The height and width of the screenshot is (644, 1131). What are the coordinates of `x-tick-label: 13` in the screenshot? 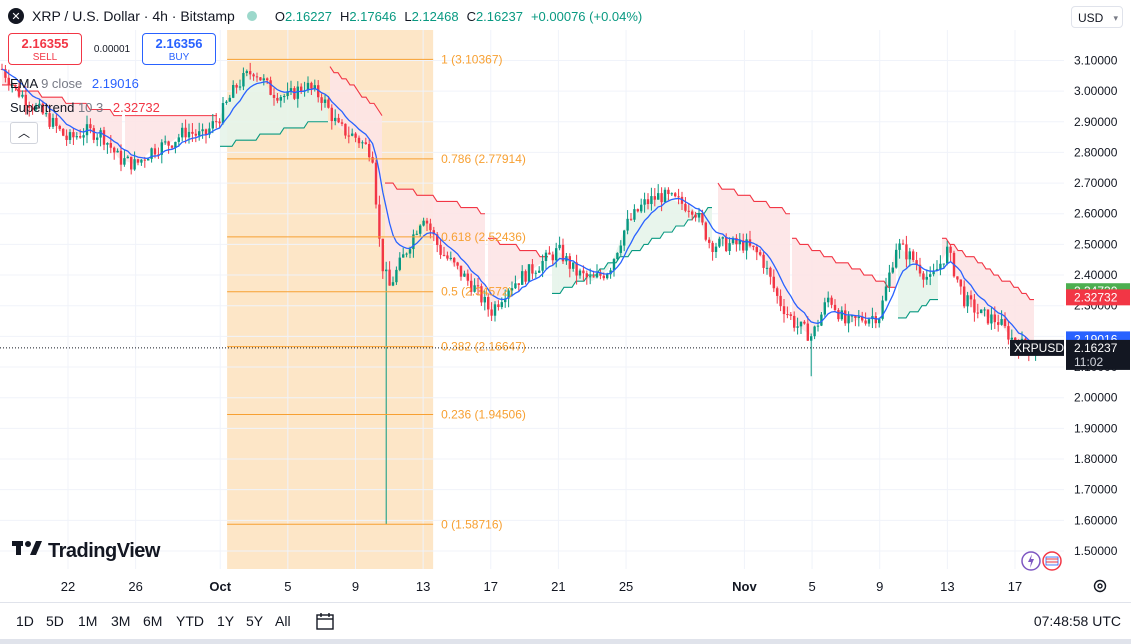 It's located at (947, 586).